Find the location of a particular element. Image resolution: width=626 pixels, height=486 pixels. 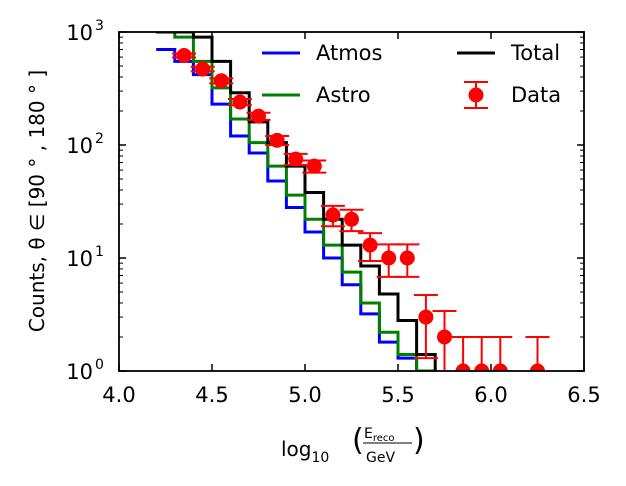

x-label-frac-den: GeV is located at coordinates (380, 458).